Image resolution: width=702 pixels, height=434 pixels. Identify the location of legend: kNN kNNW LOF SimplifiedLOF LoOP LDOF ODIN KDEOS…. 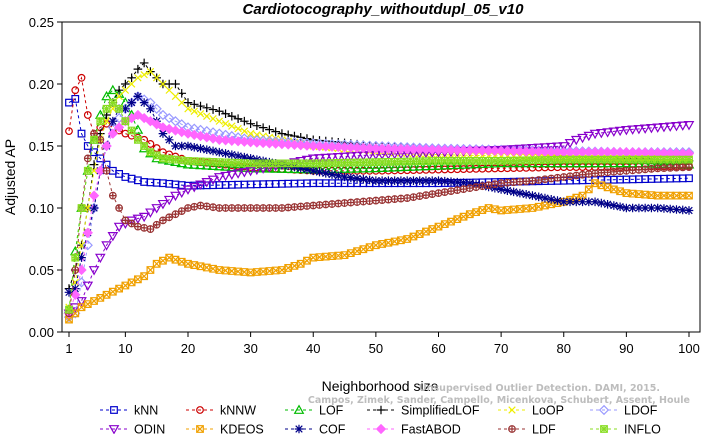
(380, 419).